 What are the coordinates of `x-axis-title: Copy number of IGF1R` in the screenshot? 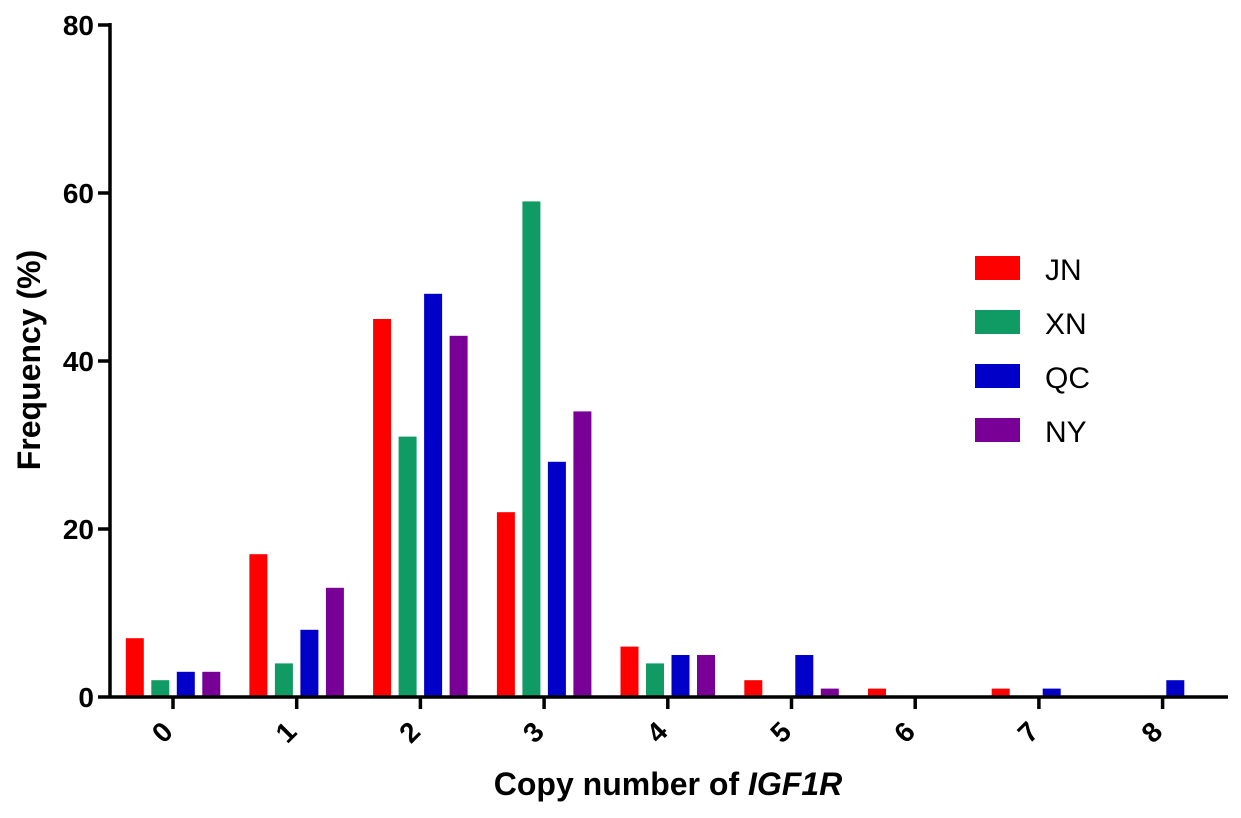 It's located at (668, 784).